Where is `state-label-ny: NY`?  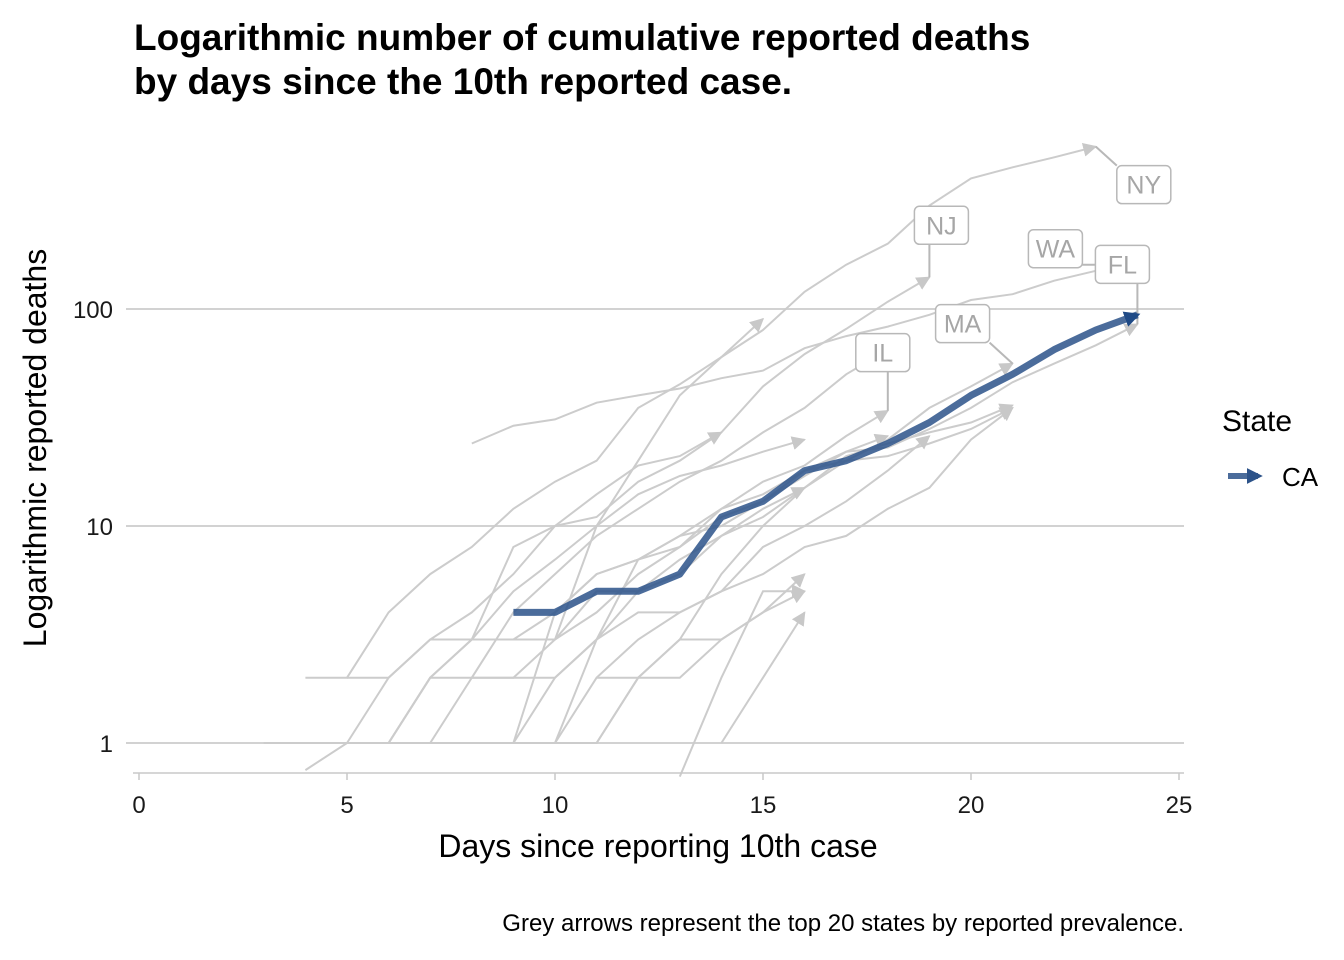
state-label-ny: NY is located at coordinates (1143, 186).